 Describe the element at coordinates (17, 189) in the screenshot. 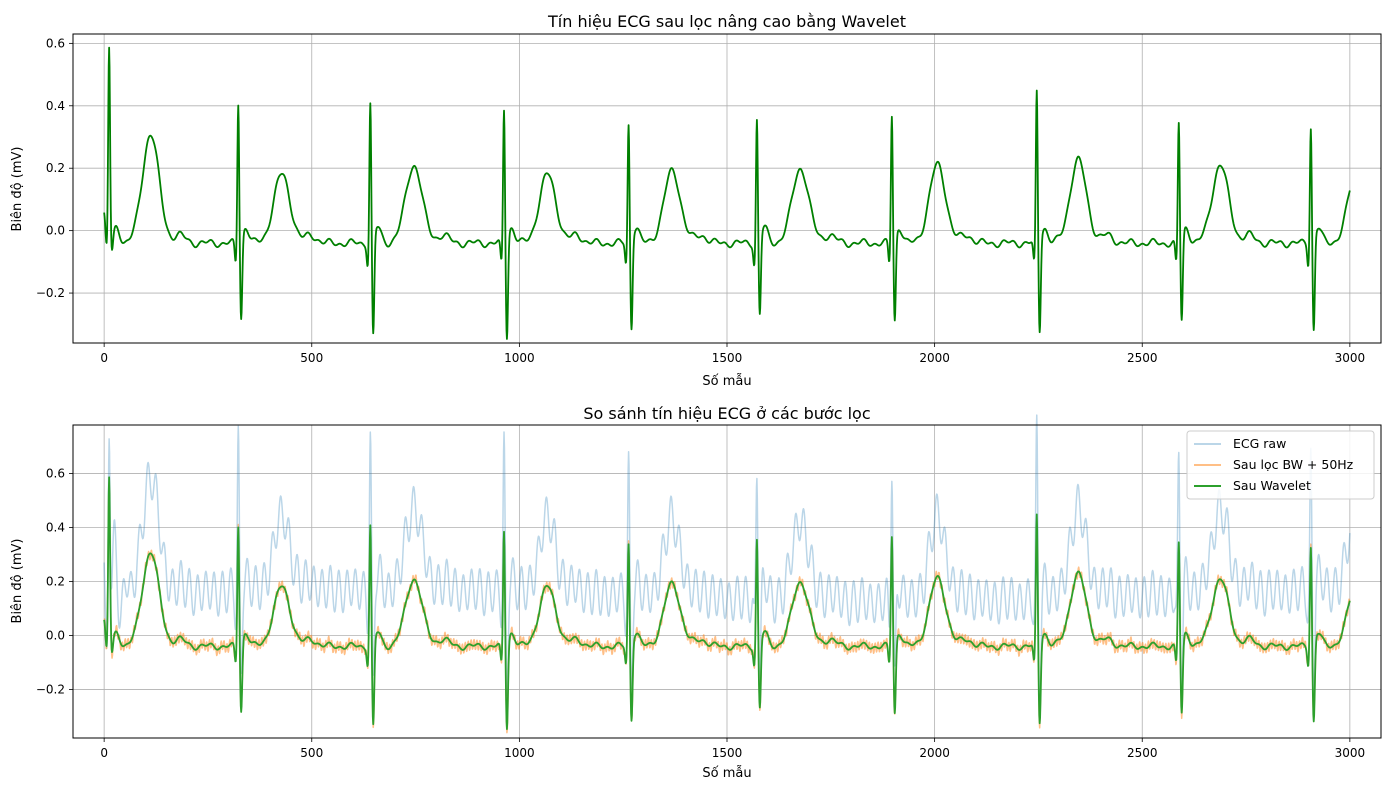

I see `y-axis-label-top: Biên độ (mV)` at that location.